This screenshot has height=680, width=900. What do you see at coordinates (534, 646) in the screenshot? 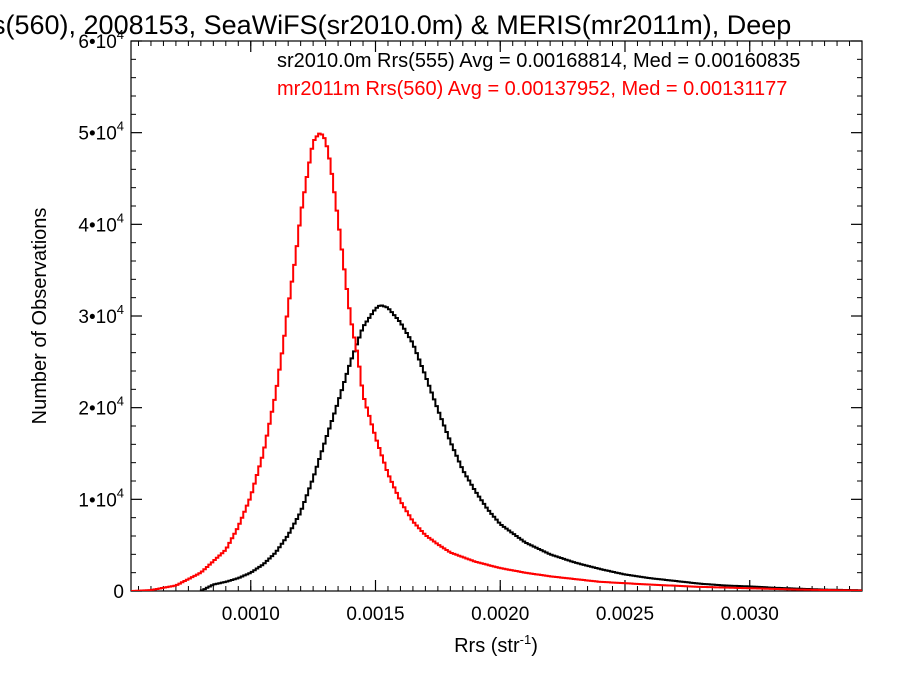
I see `x-axis-label-end: )` at bounding box center [534, 646].